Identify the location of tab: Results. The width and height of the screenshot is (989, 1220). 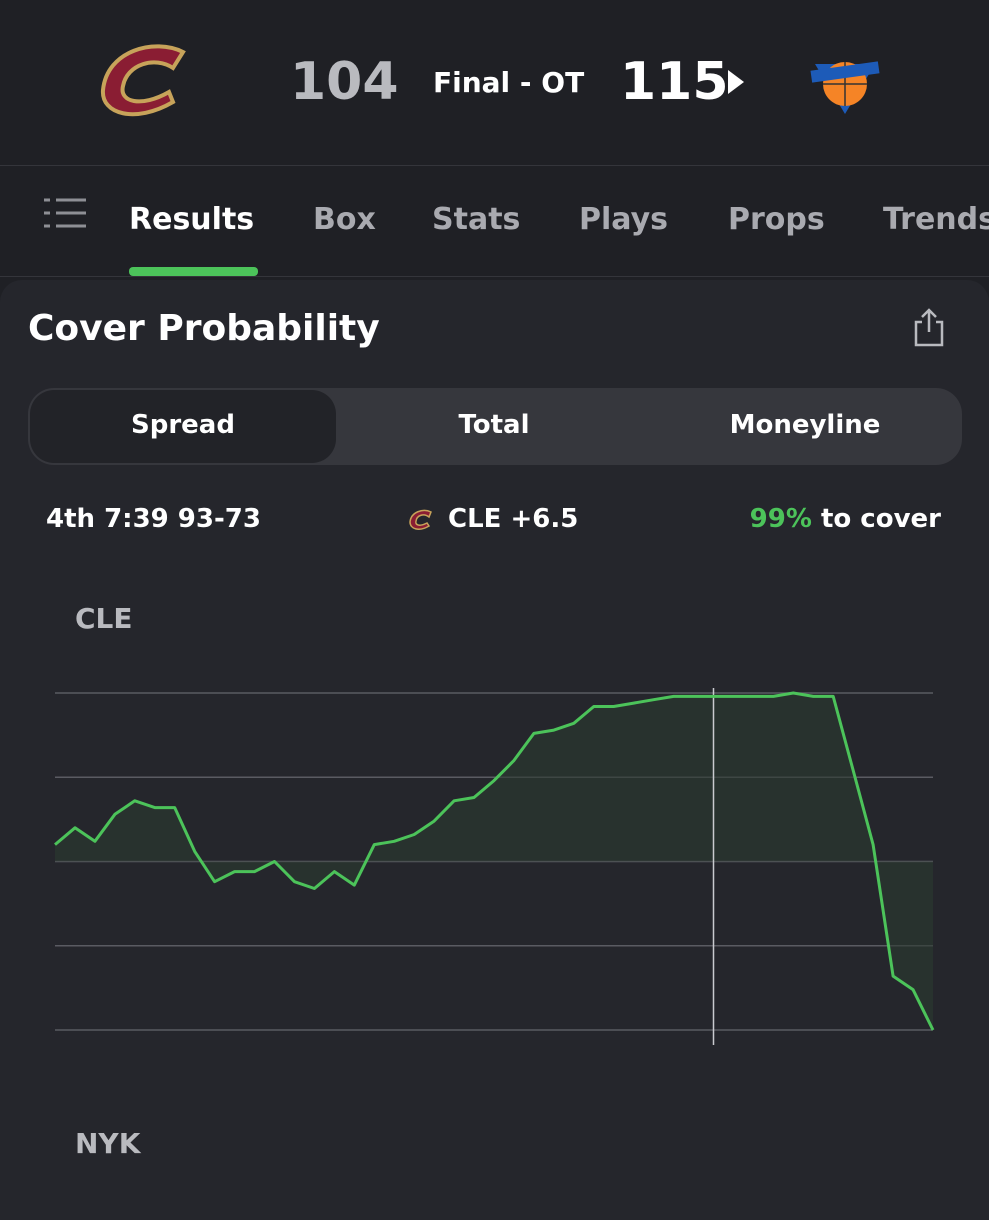
(192, 219).